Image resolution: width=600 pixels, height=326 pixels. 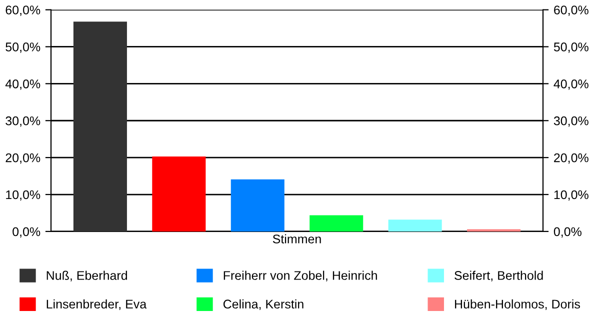 What do you see at coordinates (23, 11) in the screenshot?
I see `y-tick-label: 60,0%` at bounding box center [23, 11].